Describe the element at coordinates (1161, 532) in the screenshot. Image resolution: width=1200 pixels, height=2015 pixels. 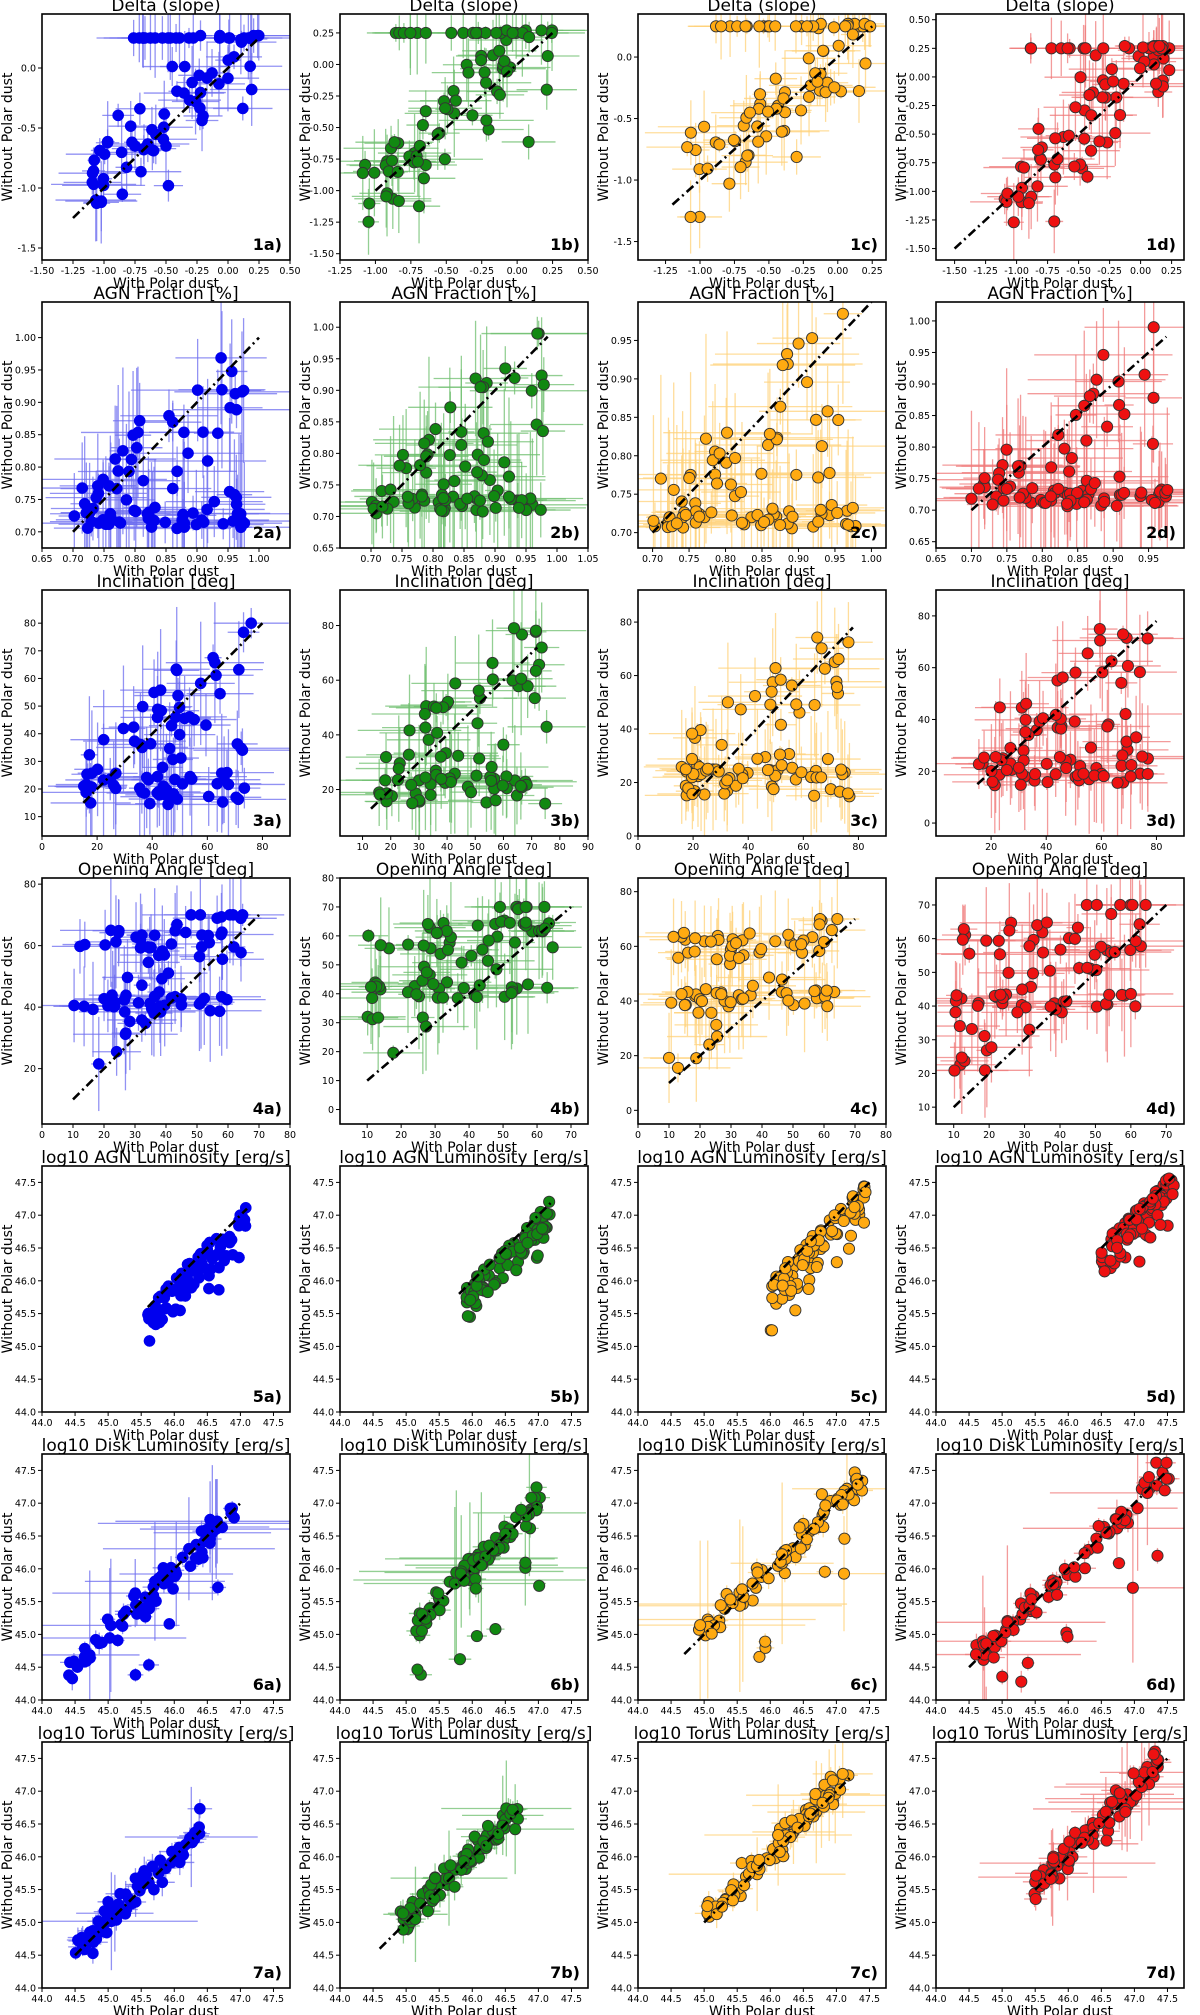
I see `panel-label: 2d)` at that location.